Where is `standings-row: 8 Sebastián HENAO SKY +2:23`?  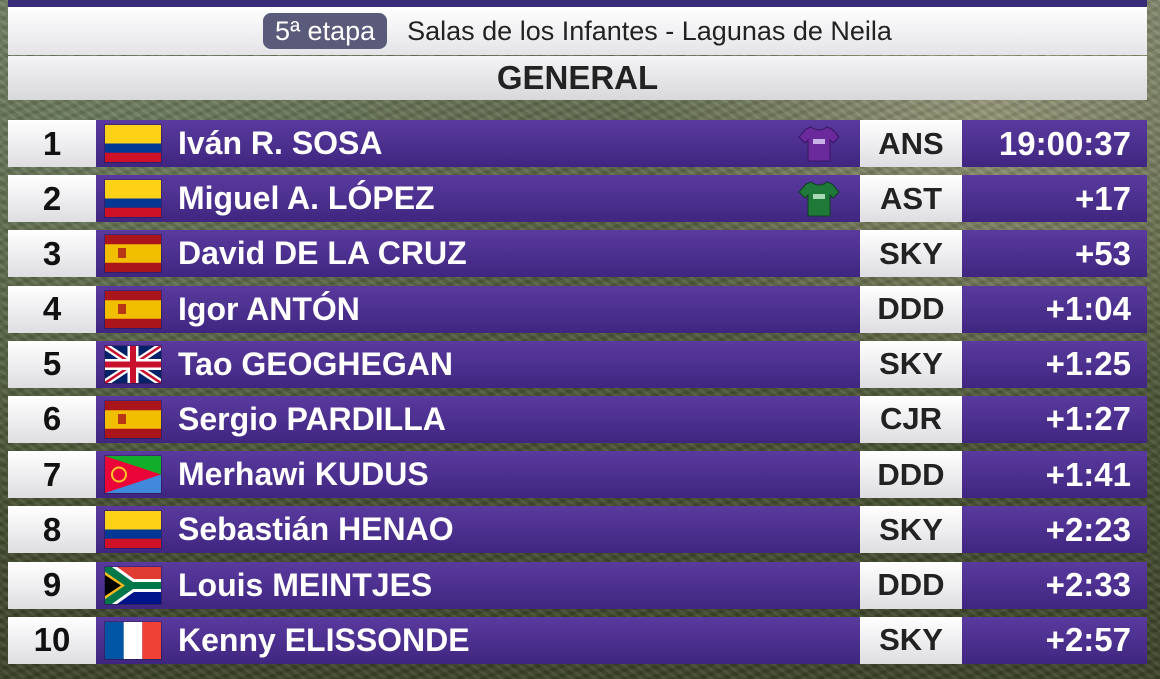
standings-row: 8 Sebastián HENAO SKY +2:23 is located at coordinates (577, 530).